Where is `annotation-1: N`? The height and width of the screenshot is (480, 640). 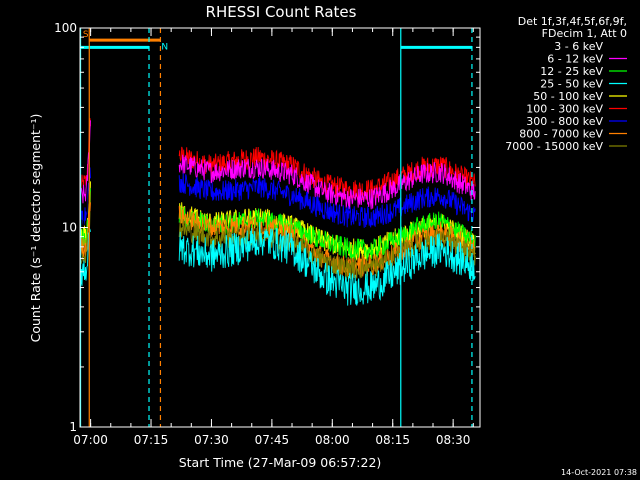 annotation-1: N is located at coordinates (164, 48).